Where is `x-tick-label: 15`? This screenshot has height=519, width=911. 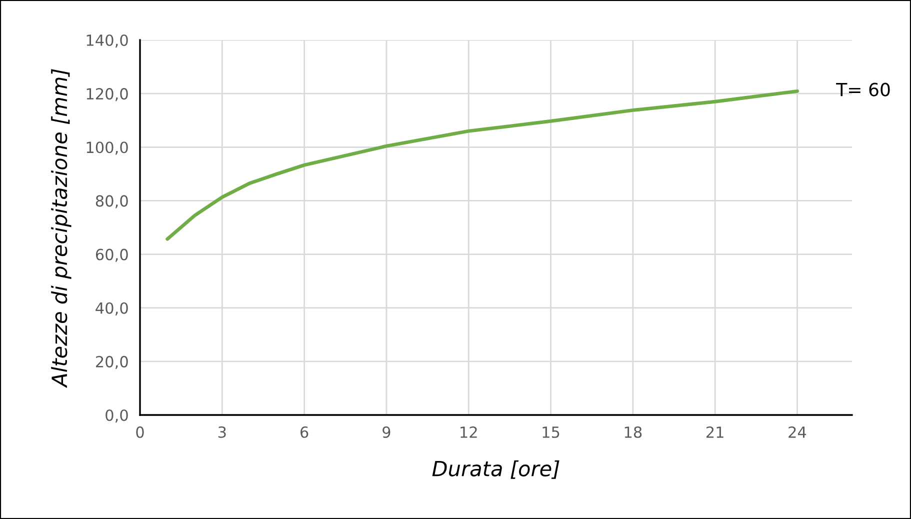 x-tick-label: 15 is located at coordinates (551, 432).